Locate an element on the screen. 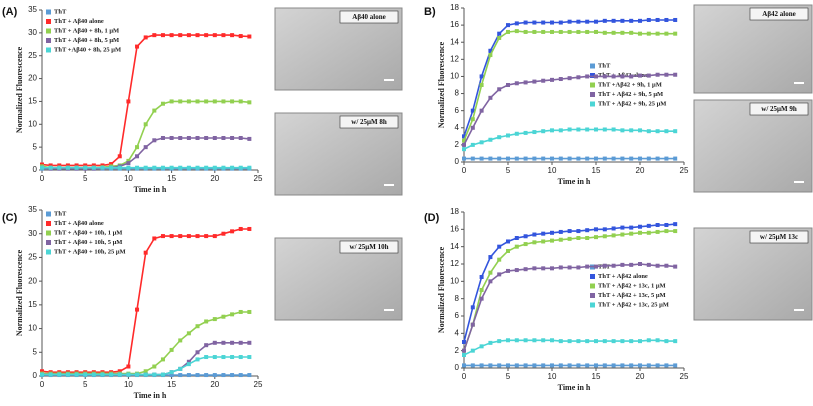 The image size is (813, 406). y-tick-label: 5 is located at coordinates (35, 146).